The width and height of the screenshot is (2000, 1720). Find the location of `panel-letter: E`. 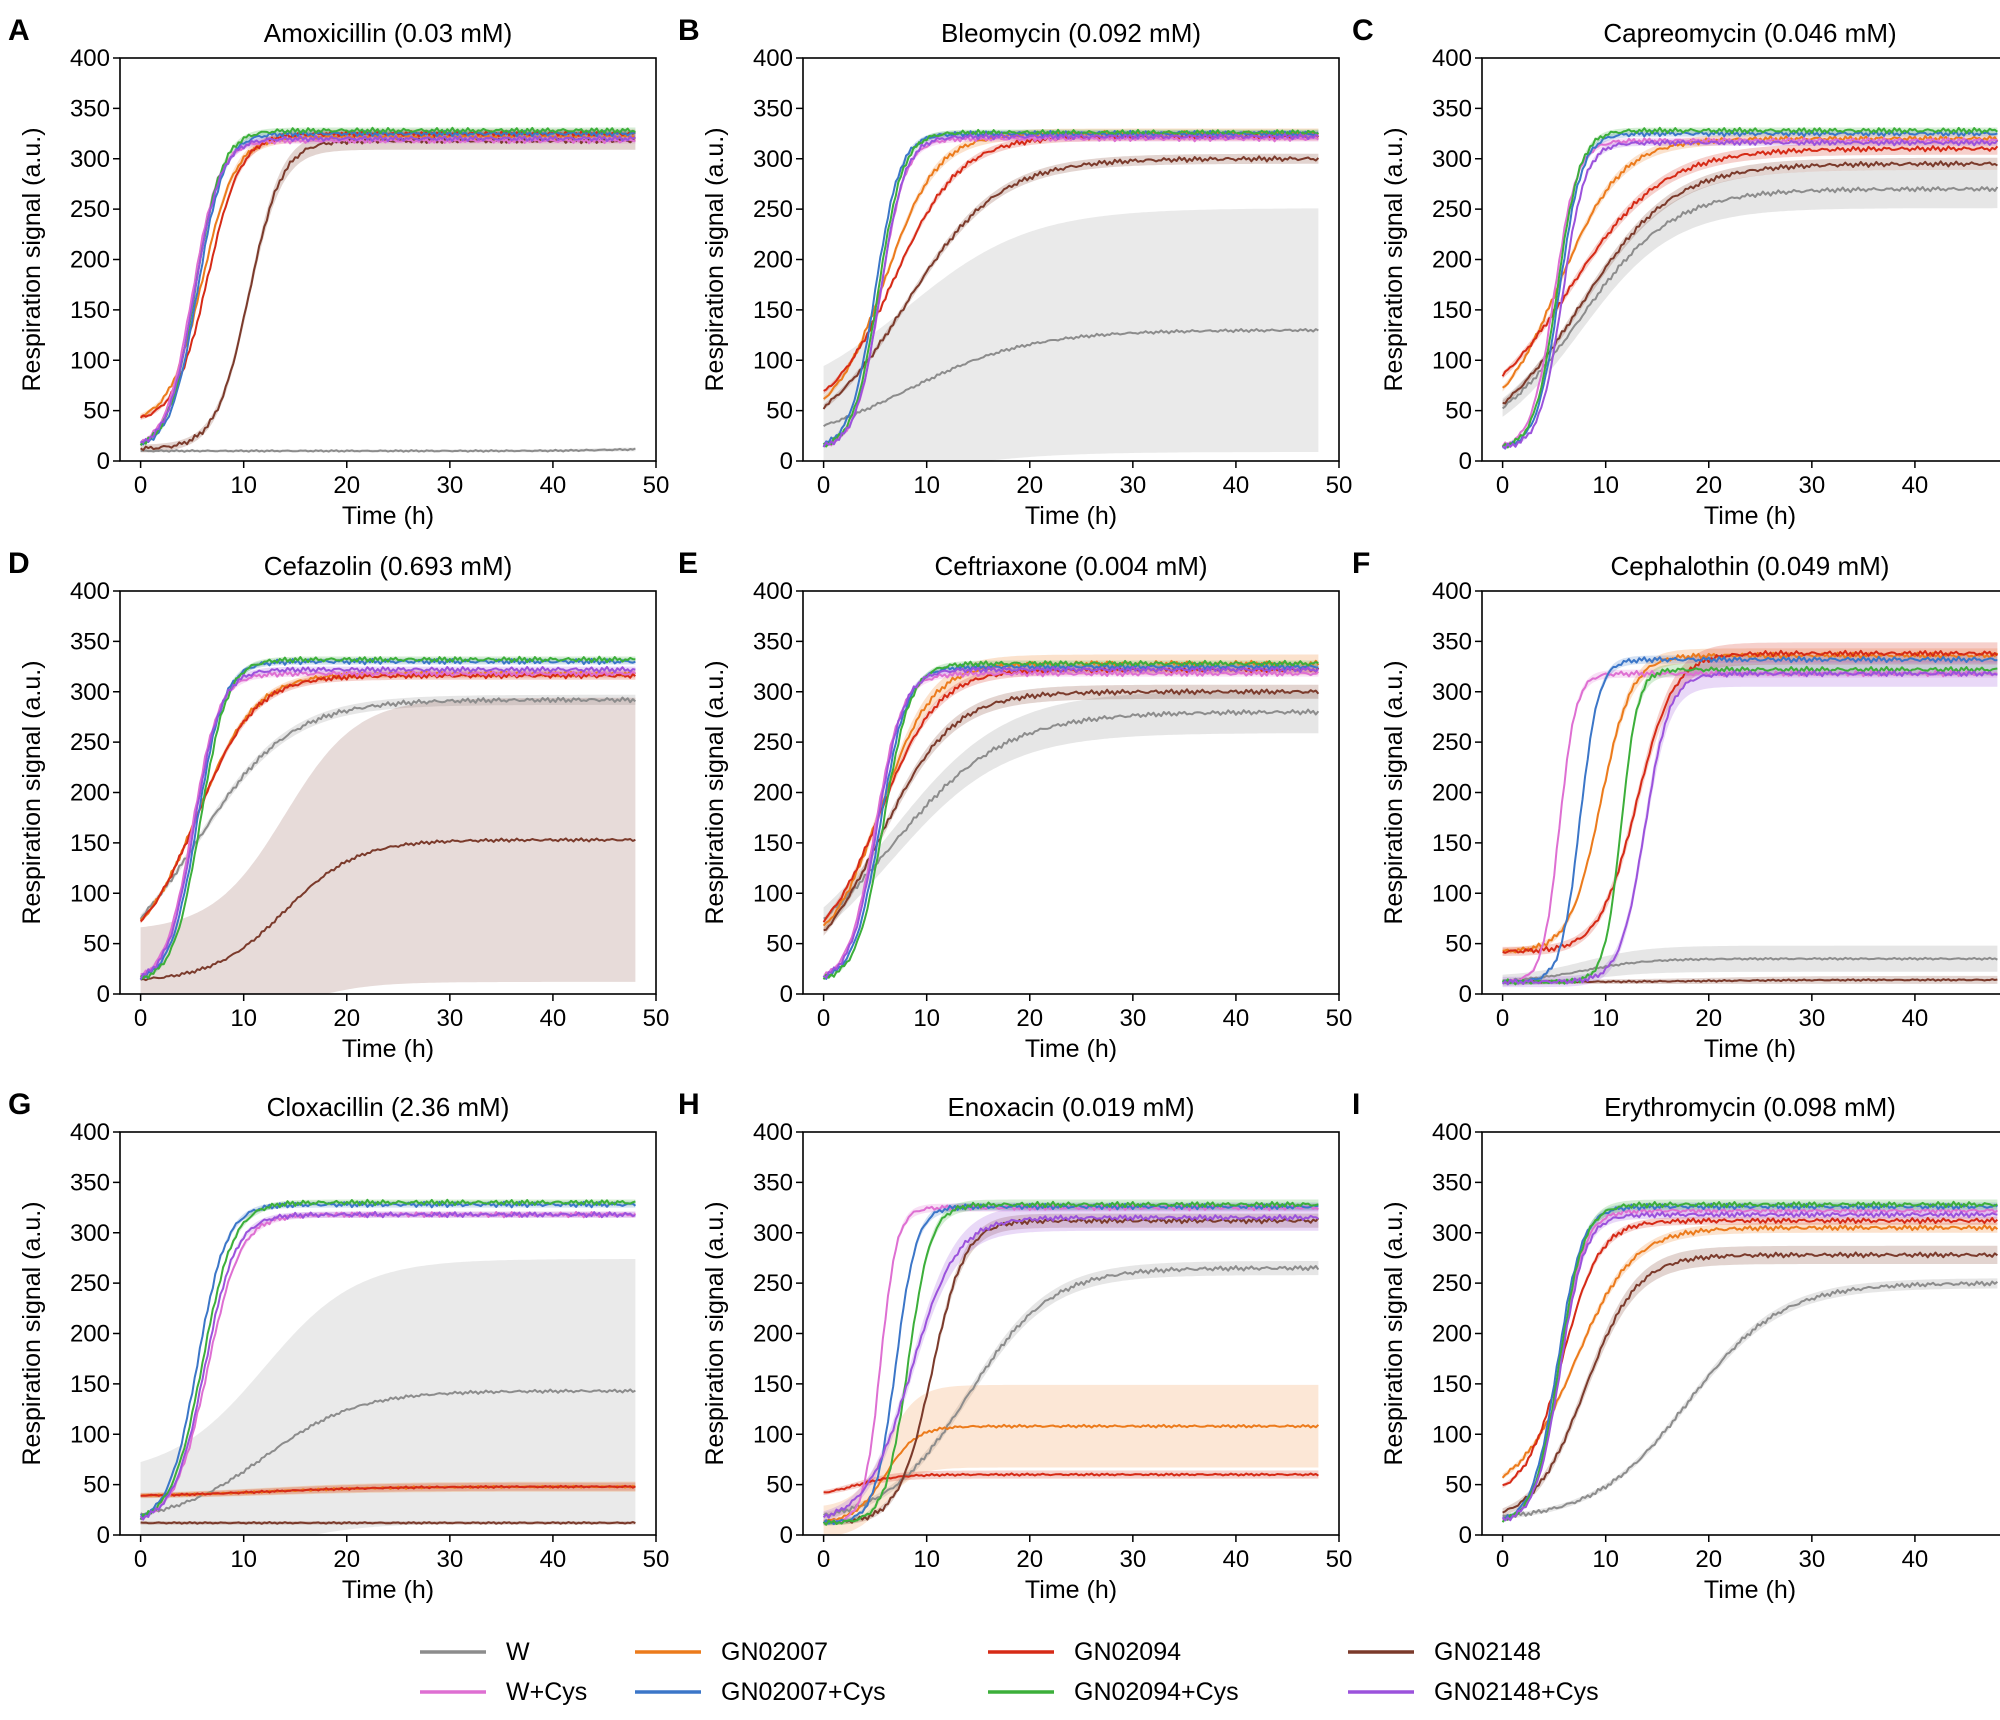

panel-letter: E is located at coordinates (688, 563).